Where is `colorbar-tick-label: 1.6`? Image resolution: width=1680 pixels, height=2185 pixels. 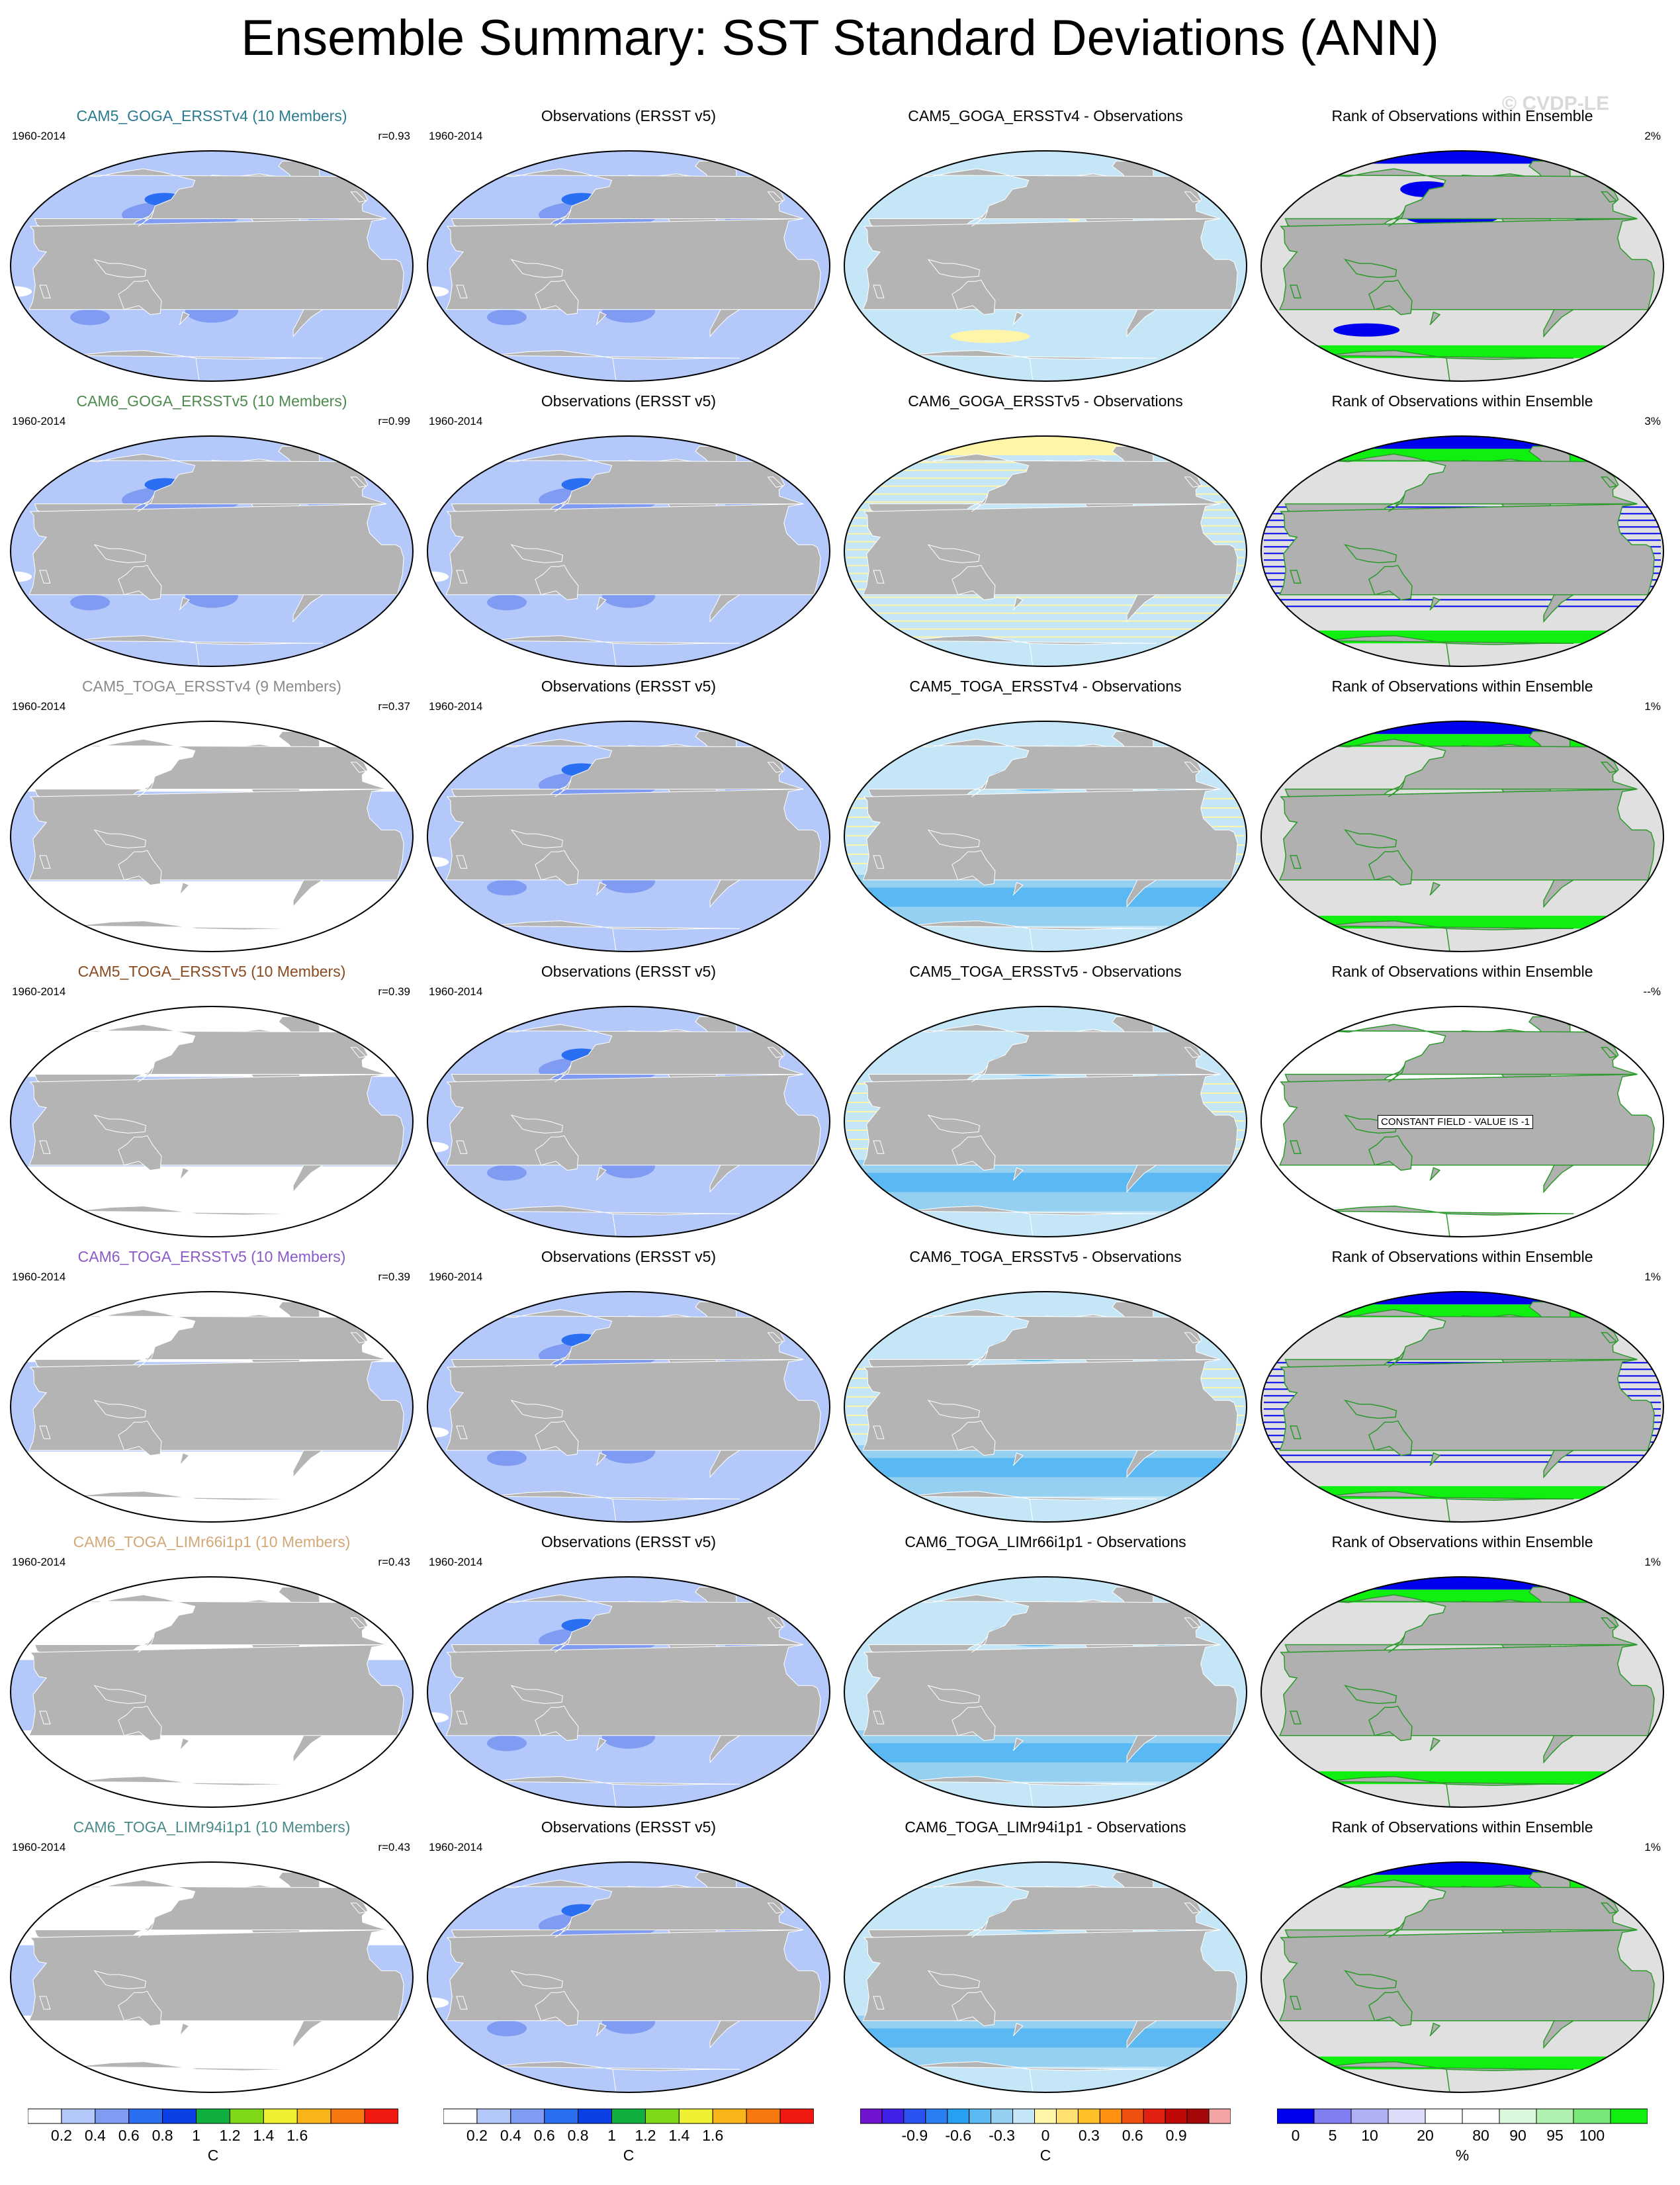 colorbar-tick-label: 1.6 is located at coordinates (297, 2135).